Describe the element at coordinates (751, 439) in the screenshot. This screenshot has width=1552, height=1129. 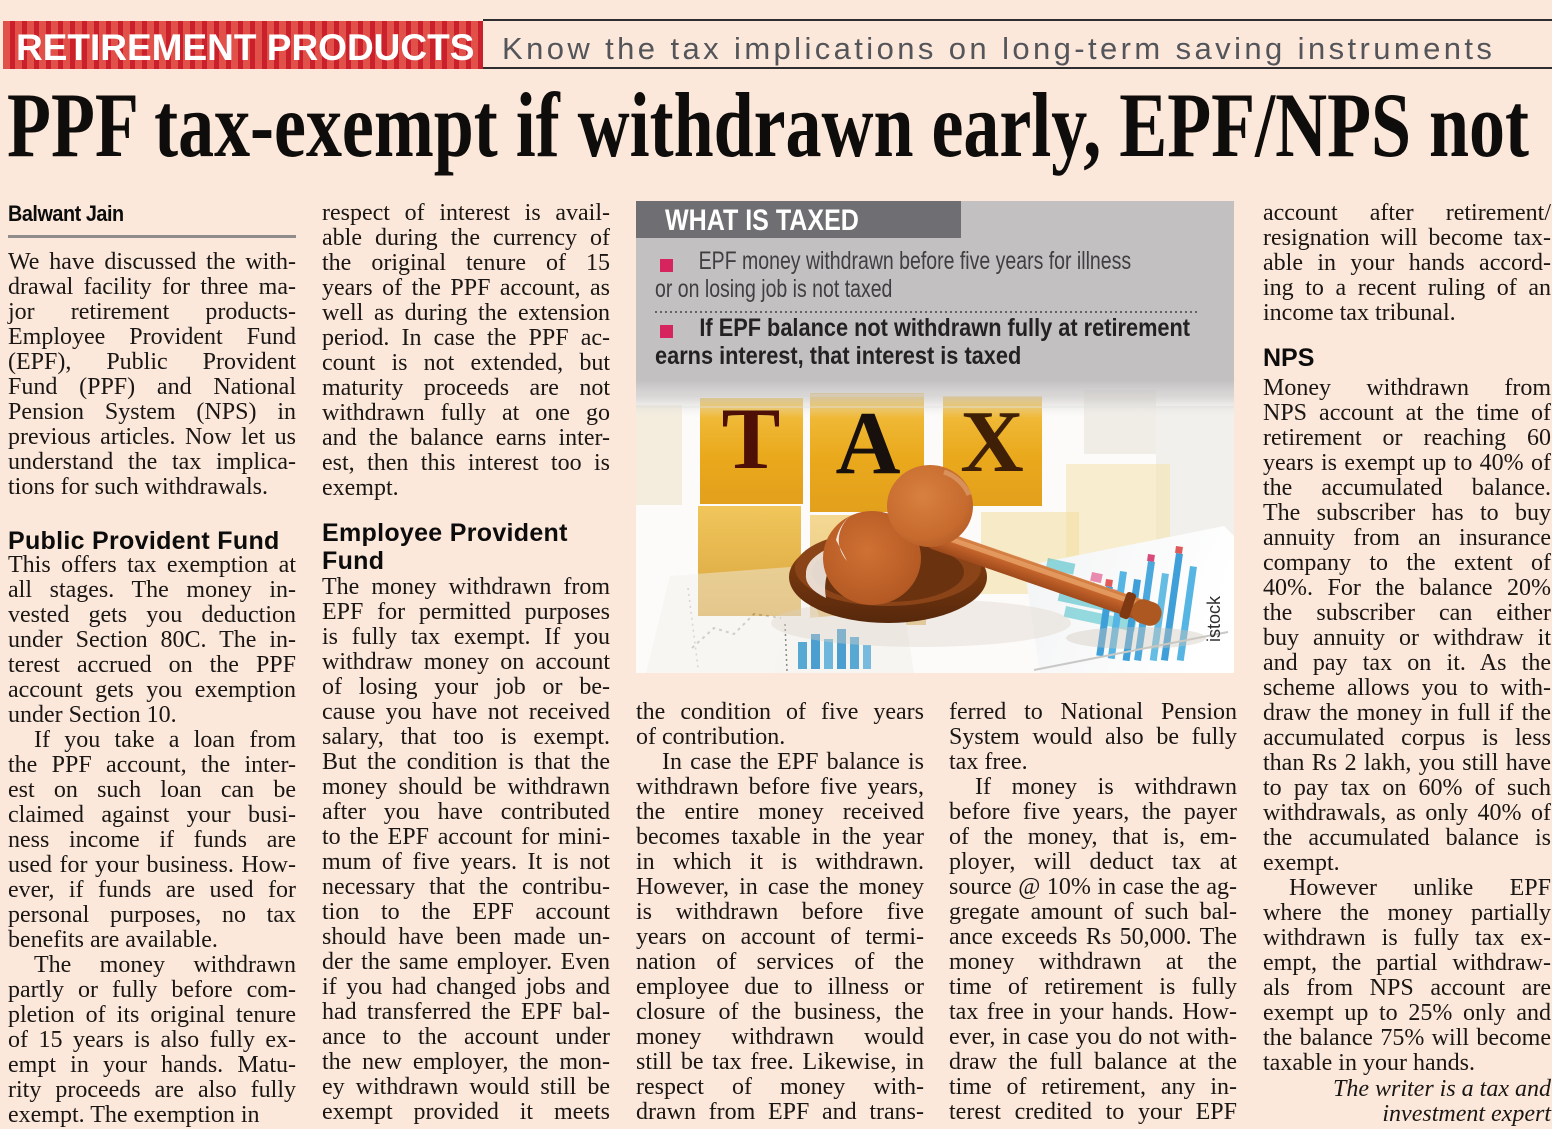
I see `svg-text: T` at that location.